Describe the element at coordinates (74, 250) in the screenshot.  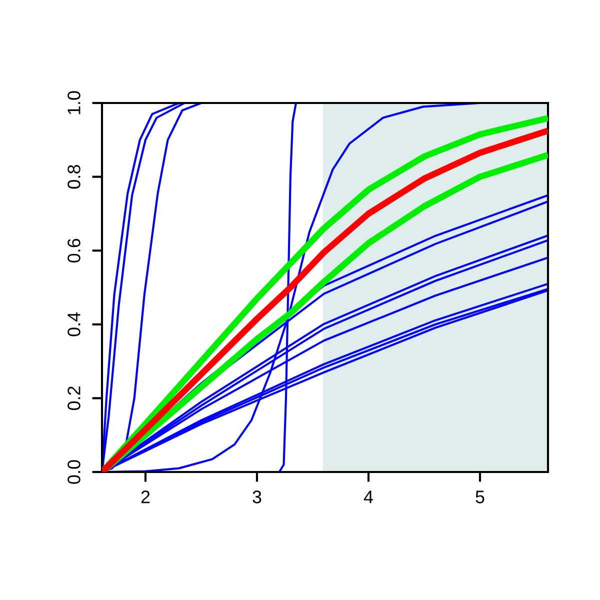
I see `y-tick-label: 0.6` at that location.